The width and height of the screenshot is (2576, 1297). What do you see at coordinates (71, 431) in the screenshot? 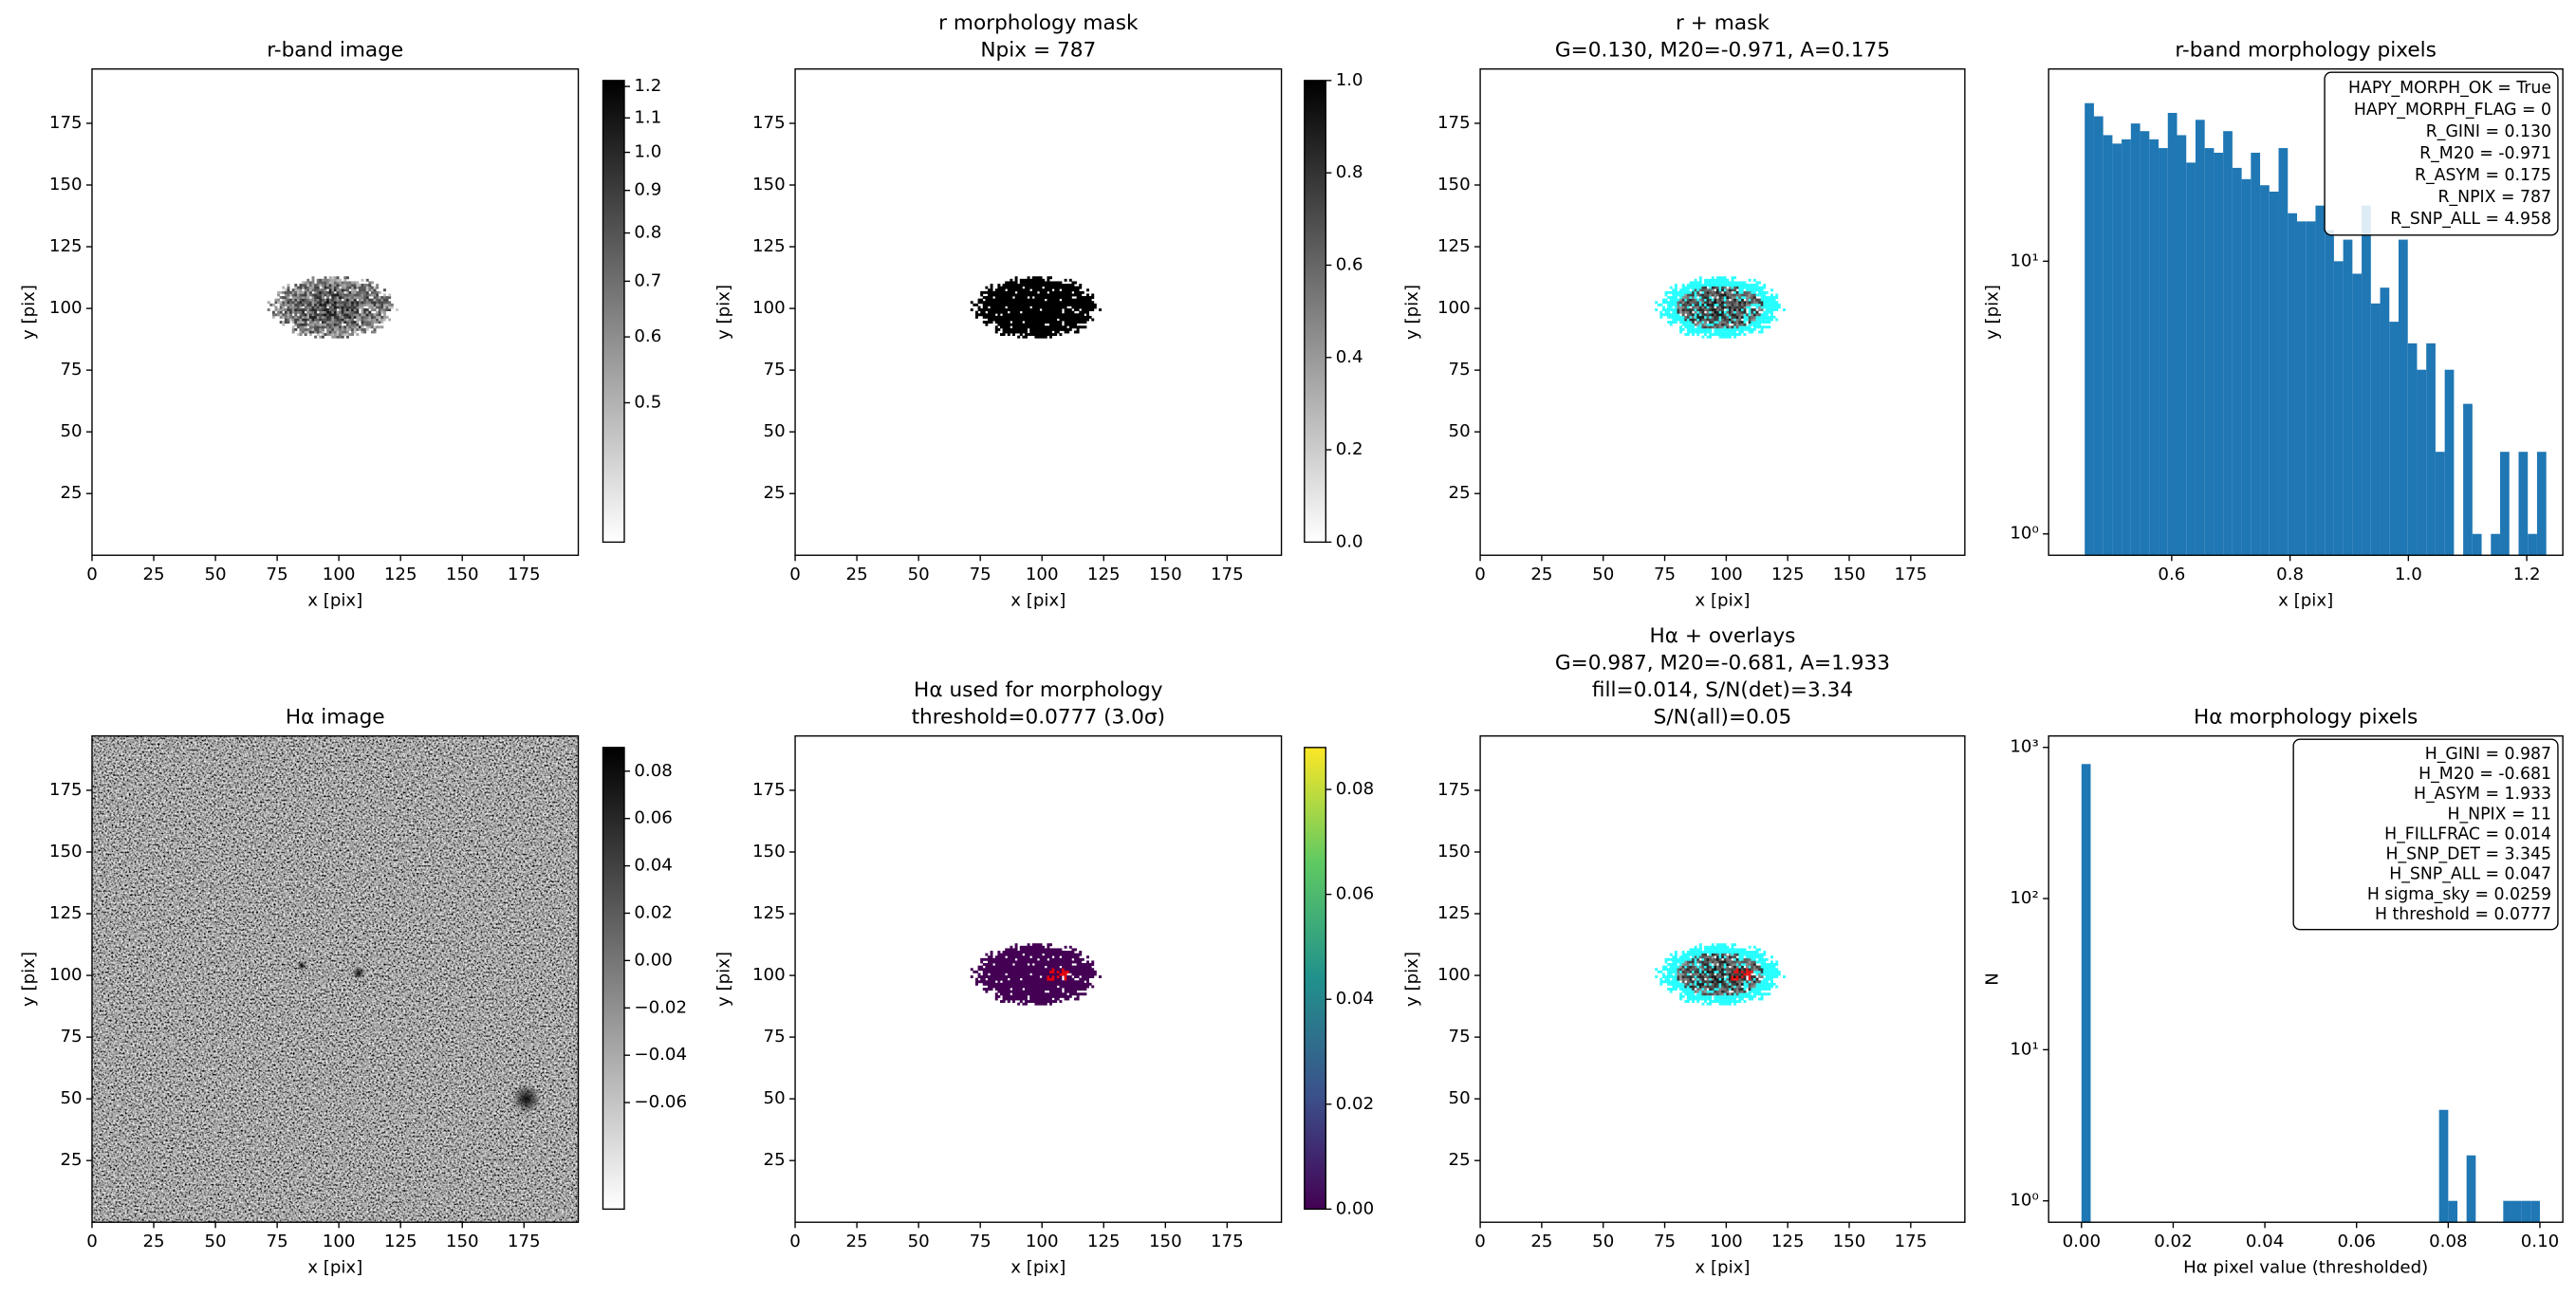
I see `y-tick-label: 50` at bounding box center [71, 431].